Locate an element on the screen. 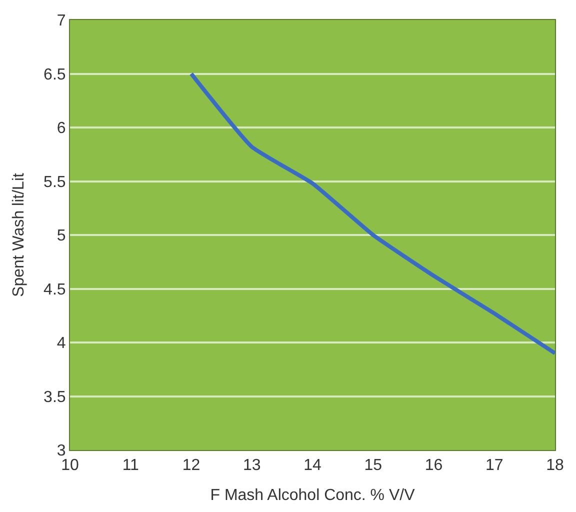  y-tick-label: 3 is located at coordinates (61, 451).